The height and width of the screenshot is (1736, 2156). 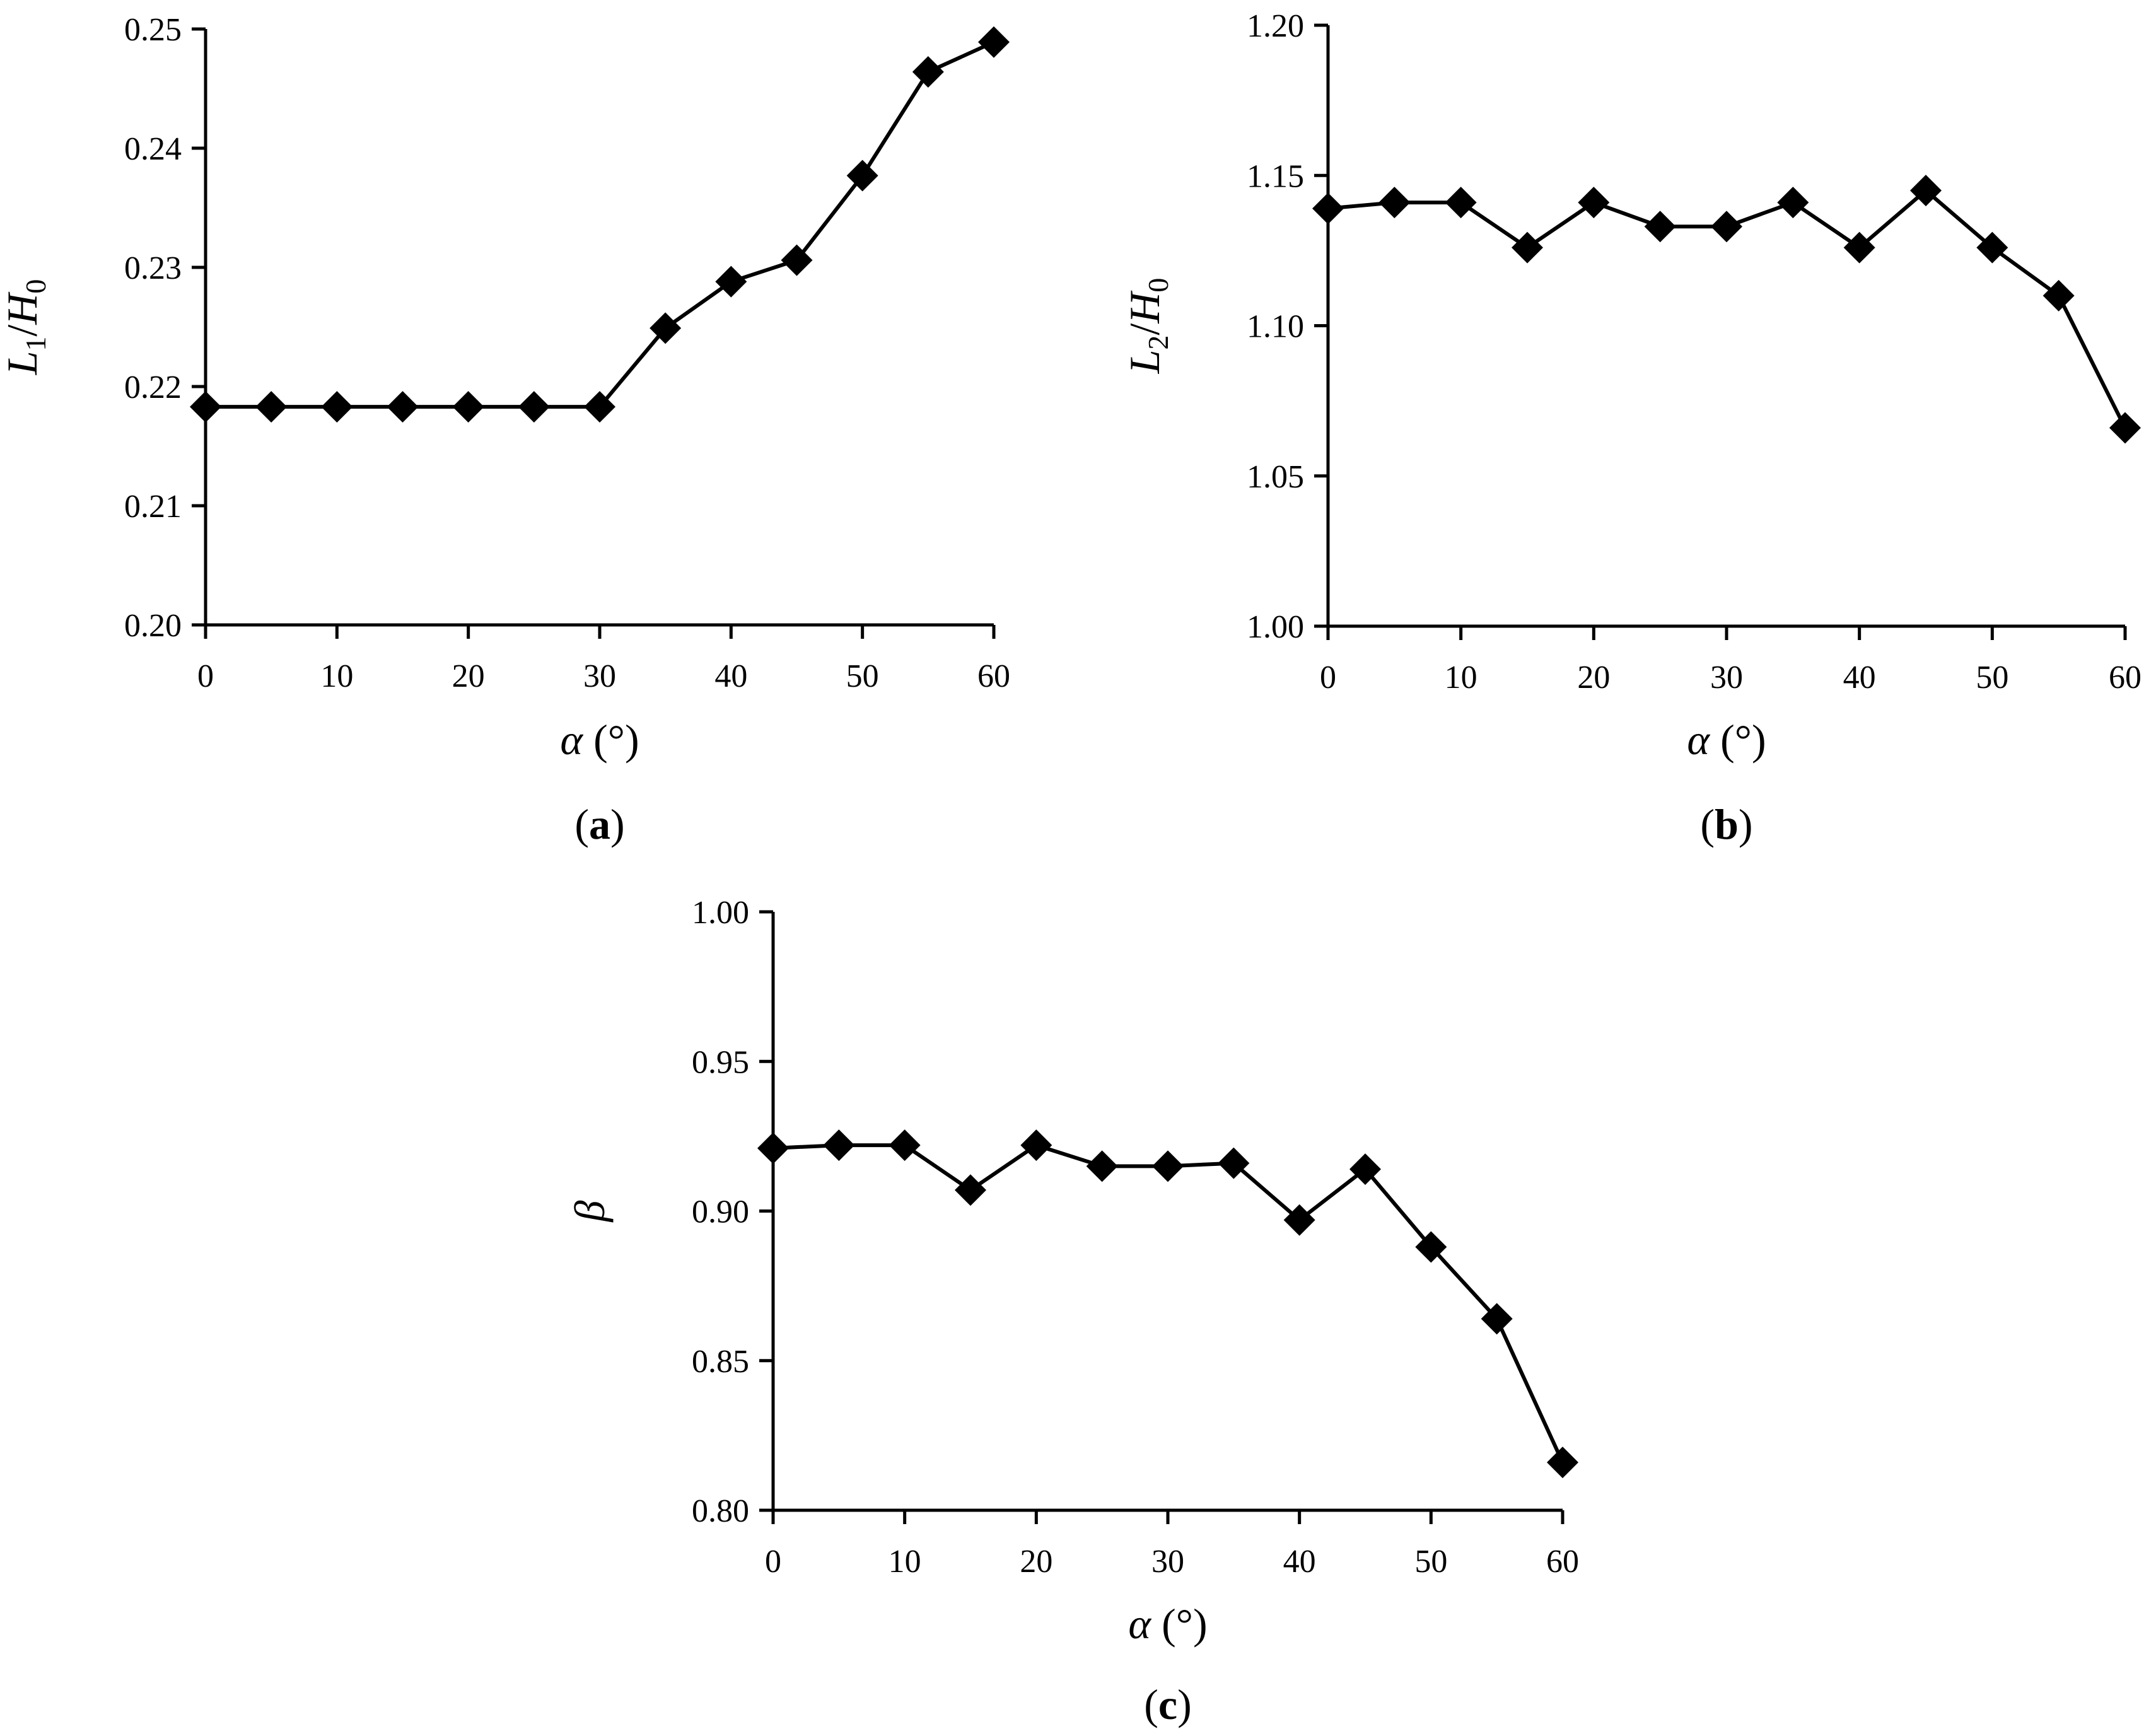 I want to click on y-axis-label: β, so click(x=590, y=1211).